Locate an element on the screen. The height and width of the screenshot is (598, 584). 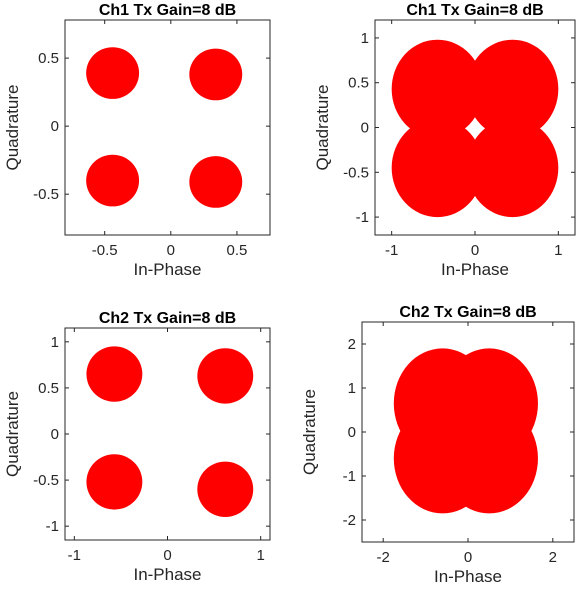
x-tick-label: 2 is located at coordinates (553, 557).